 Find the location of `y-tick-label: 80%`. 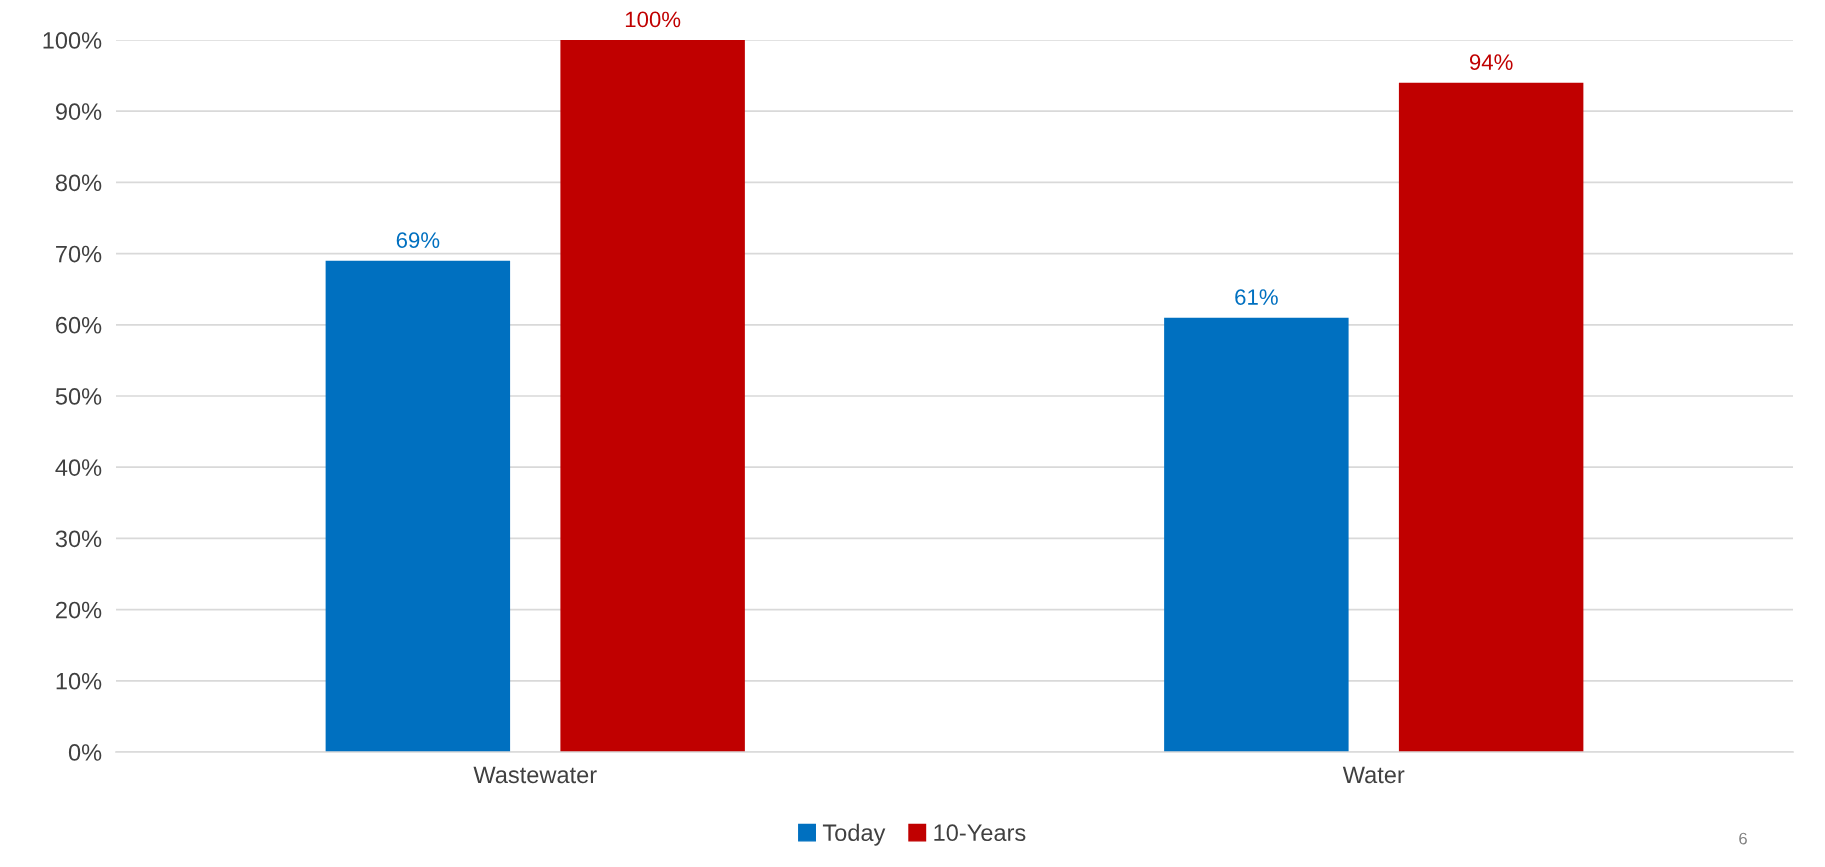

y-tick-label: 80% is located at coordinates (78, 183).